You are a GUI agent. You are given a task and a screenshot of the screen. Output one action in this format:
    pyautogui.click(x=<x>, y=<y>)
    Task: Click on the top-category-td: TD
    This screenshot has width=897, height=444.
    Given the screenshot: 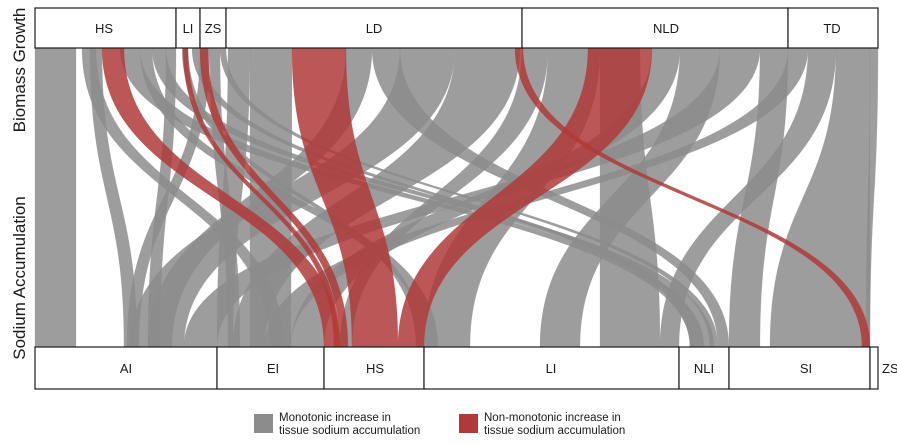 What is the action you would take?
    pyautogui.click(x=833, y=28)
    